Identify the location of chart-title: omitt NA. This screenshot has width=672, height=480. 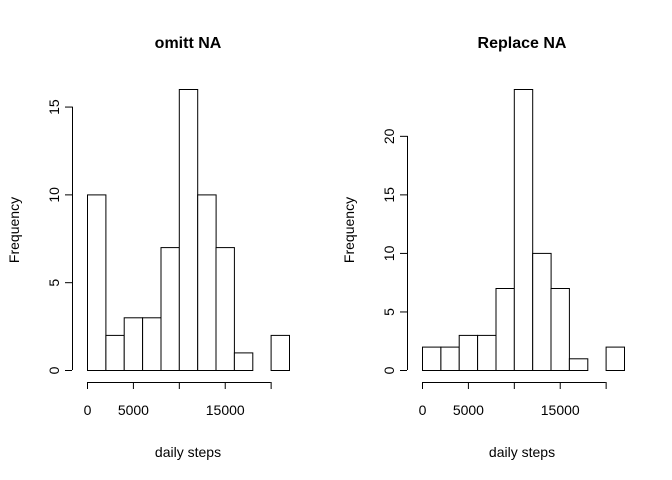
(188, 43).